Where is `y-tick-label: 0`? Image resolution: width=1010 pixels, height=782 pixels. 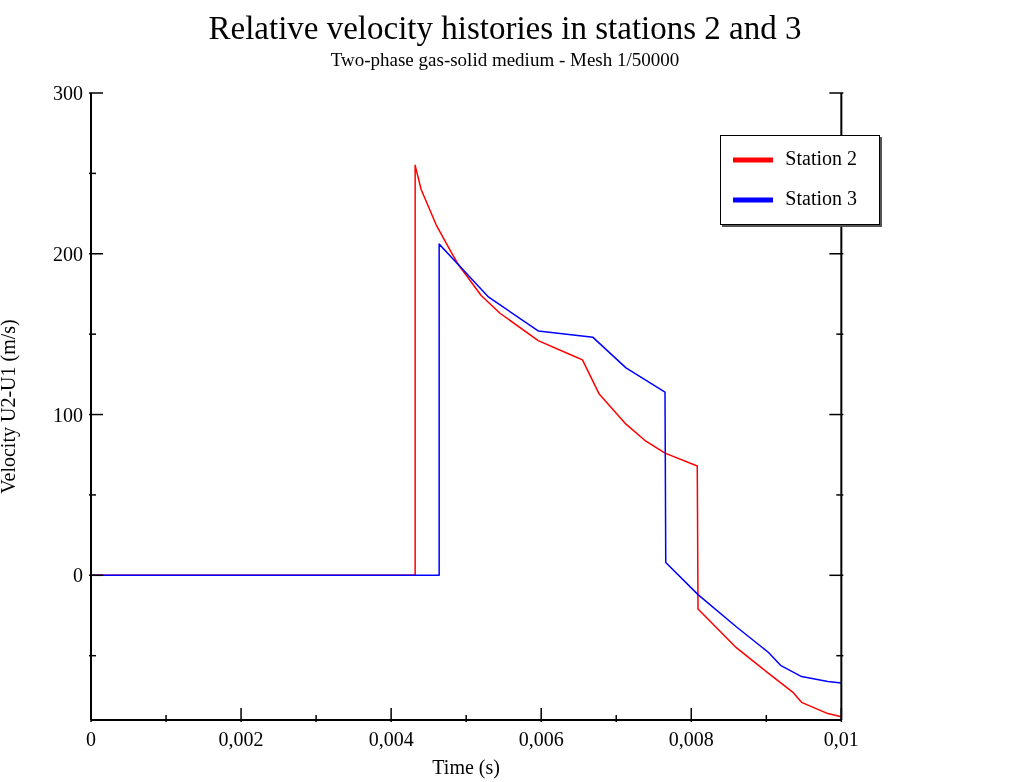
y-tick-label: 0 is located at coordinates (78, 575).